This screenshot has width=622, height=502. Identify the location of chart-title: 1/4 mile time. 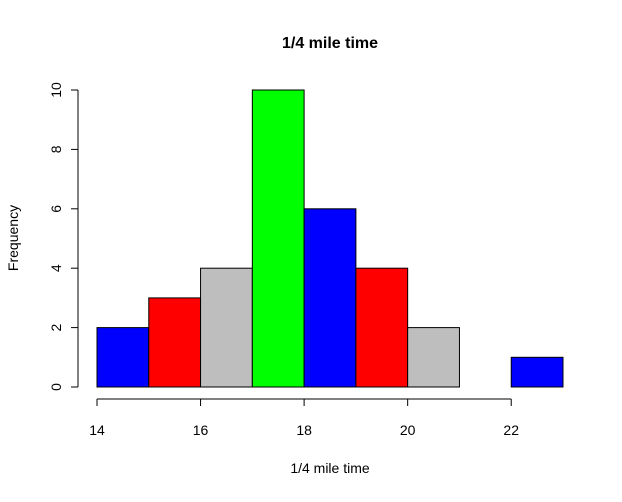
(330, 43).